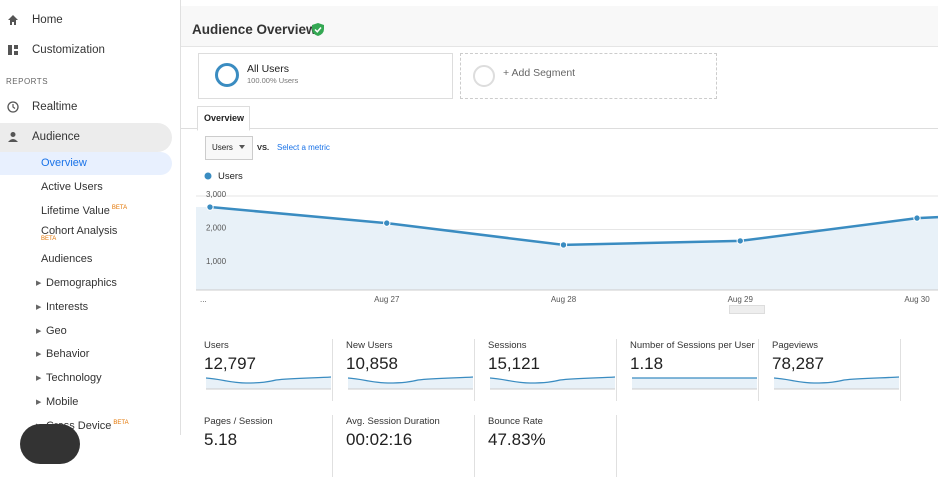 This screenshot has width=938, height=477. Describe the element at coordinates (263, 147) in the screenshot. I see `vs-label: VS.` at that location.